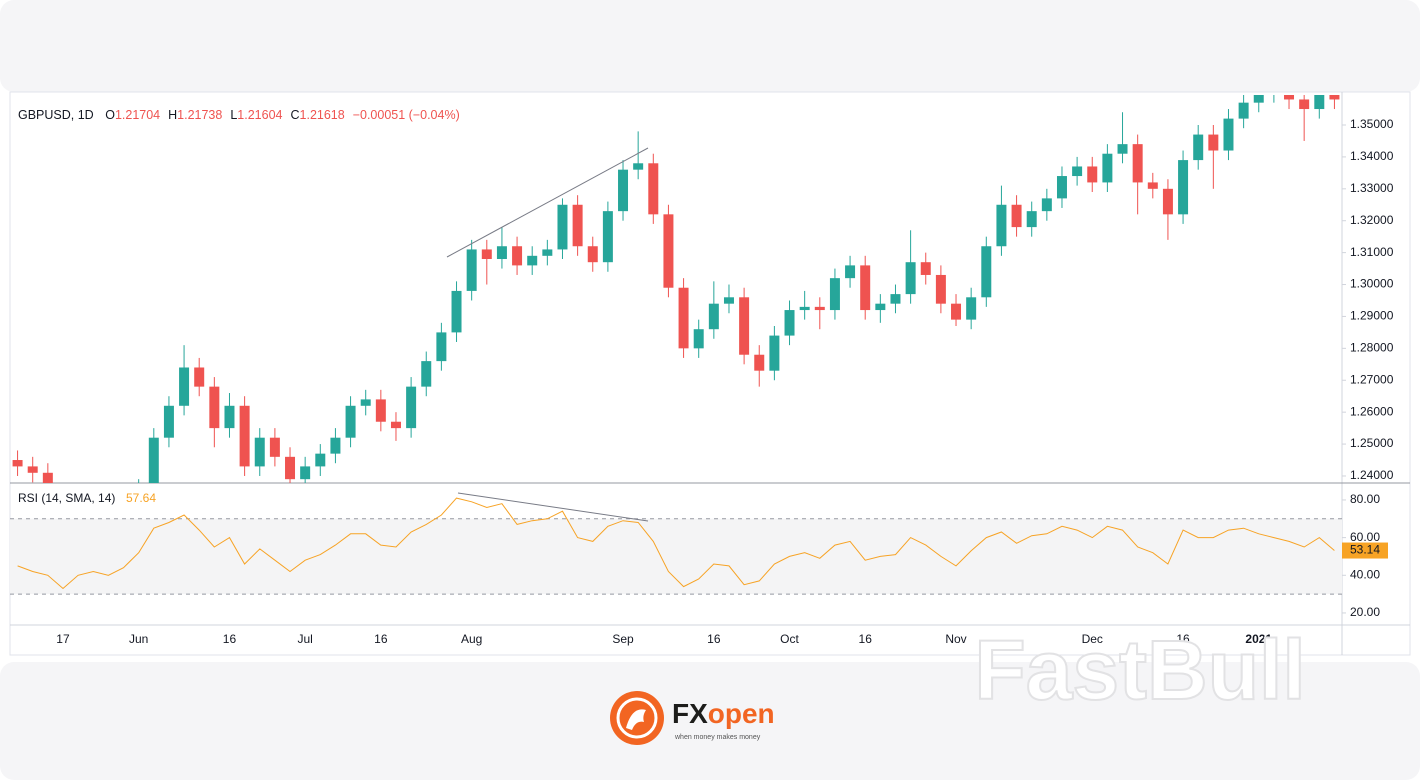 The image size is (1420, 780). What do you see at coordinates (1372, 379) in the screenshot?
I see `y-tick-label: 1.27000` at bounding box center [1372, 379].